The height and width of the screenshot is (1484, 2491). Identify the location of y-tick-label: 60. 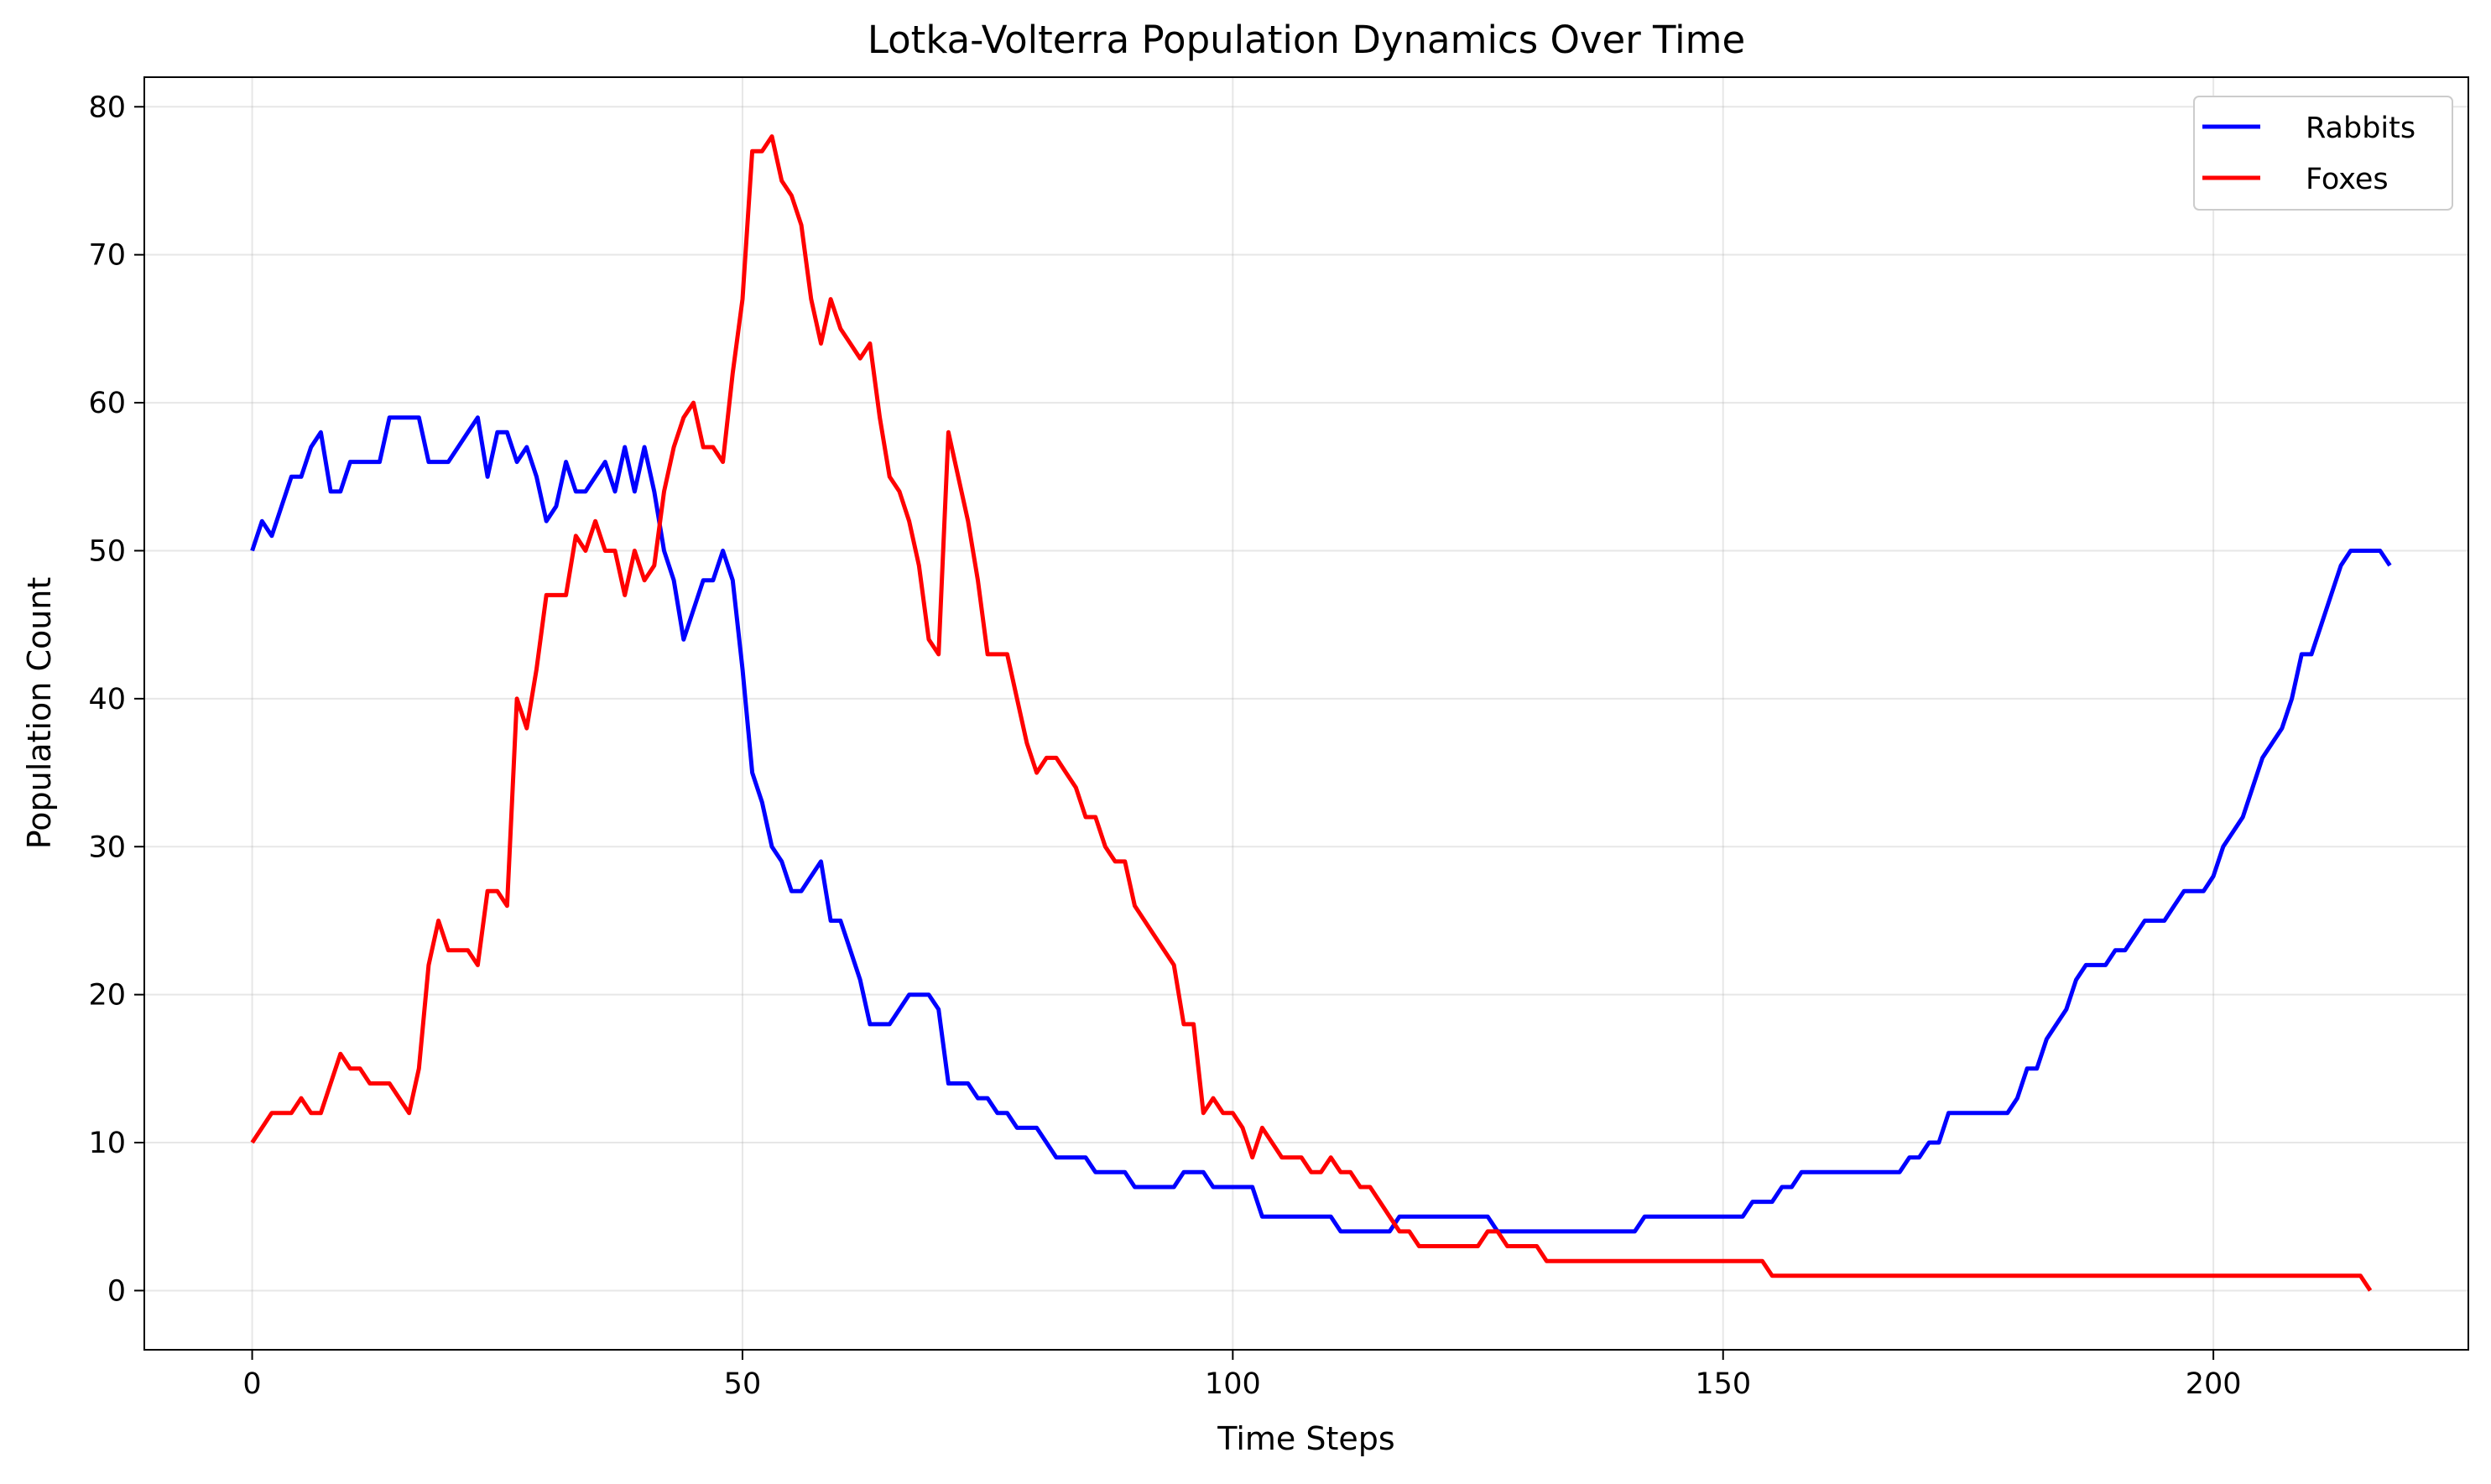
(107, 403).